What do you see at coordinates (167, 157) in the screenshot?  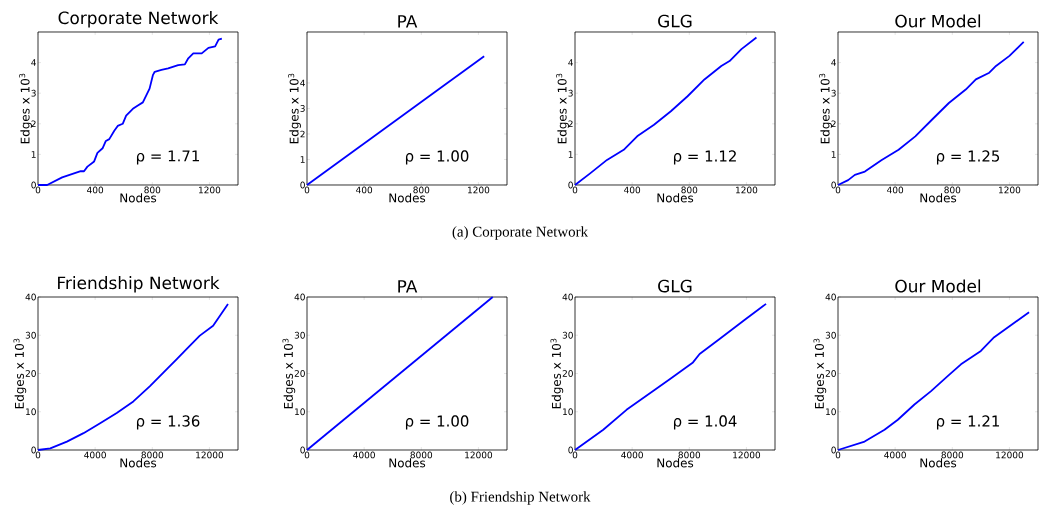 I see `annotation: ρ = 1.71` at bounding box center [167, 157].